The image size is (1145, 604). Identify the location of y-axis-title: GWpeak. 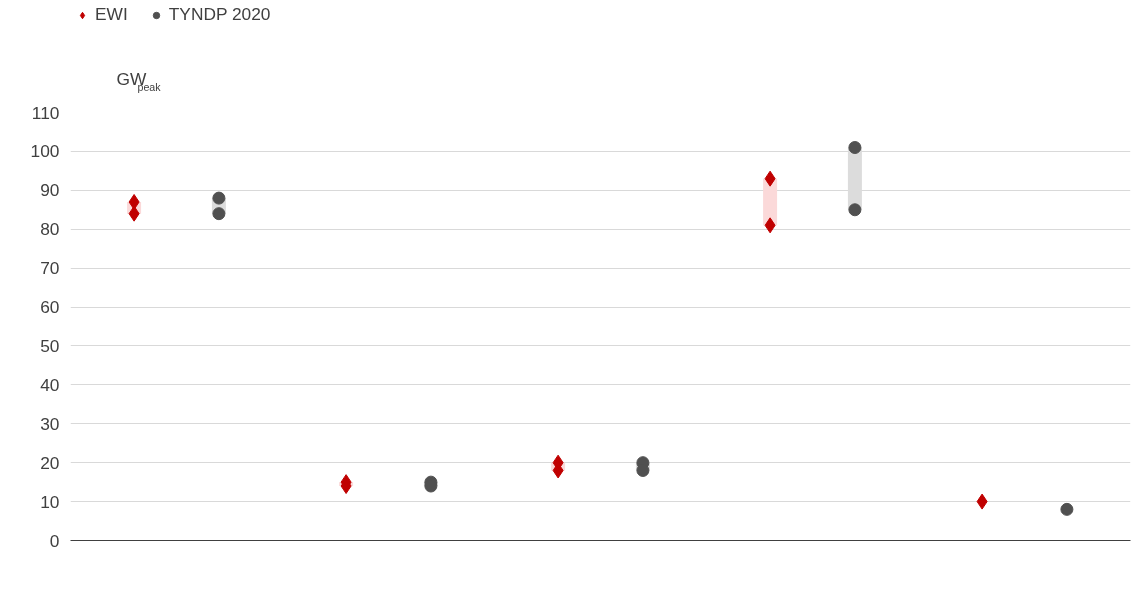
(139, 80).